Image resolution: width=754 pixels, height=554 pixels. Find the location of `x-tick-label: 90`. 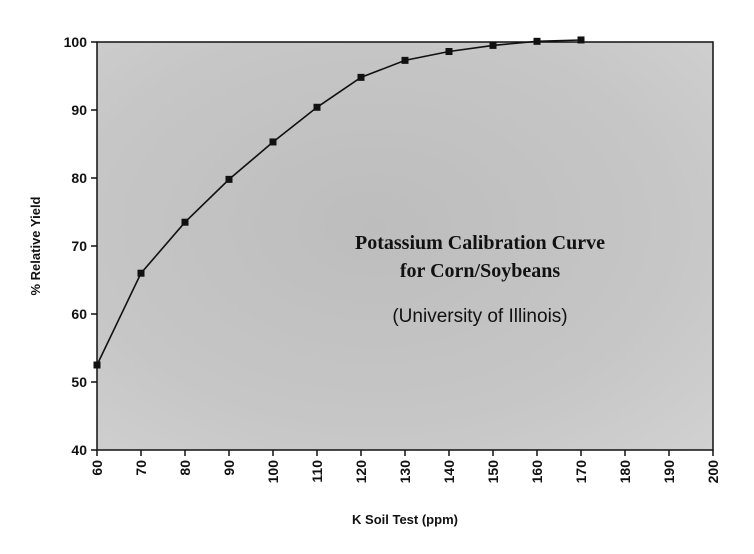

x-tick-label: 90 is located at coordinates (229, 468).